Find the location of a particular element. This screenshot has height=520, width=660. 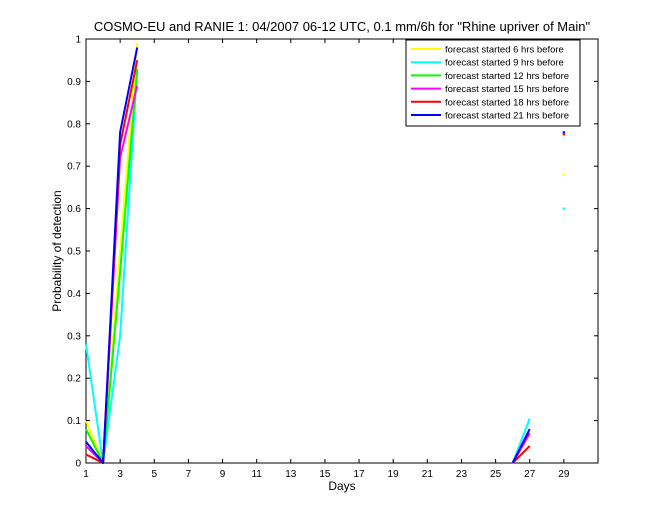

legend-entry: forecast started 21 hrs before is located at coordinates (507, 116).